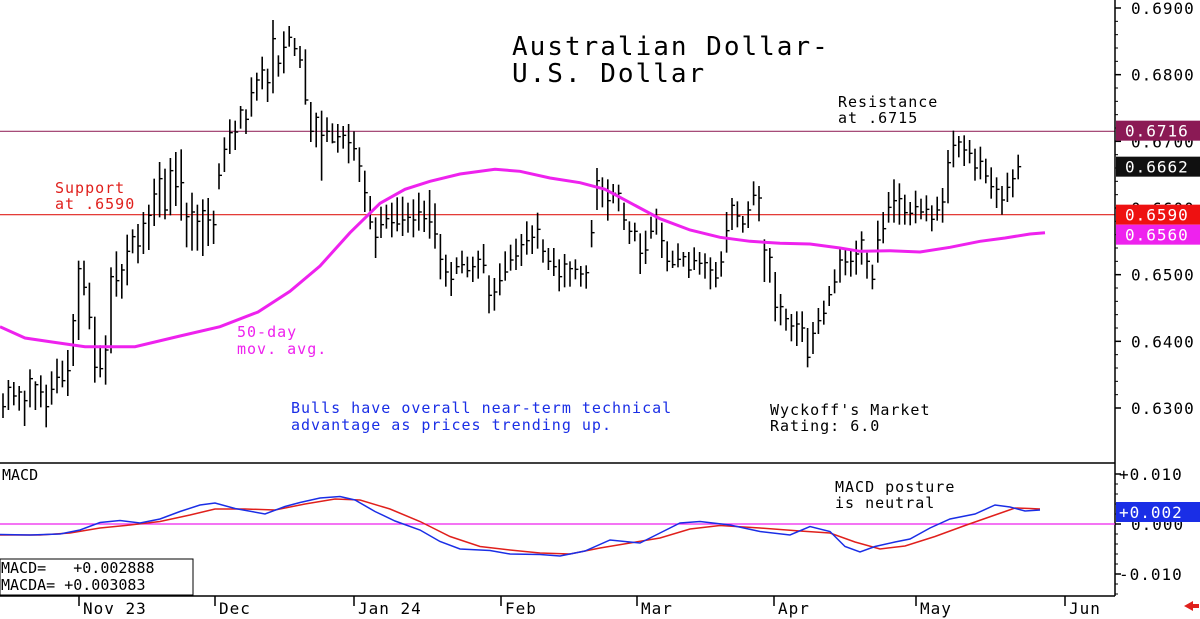  Describe the element at coordinates (936, 608) in the screenshot. I see `month-label: May` at that location.